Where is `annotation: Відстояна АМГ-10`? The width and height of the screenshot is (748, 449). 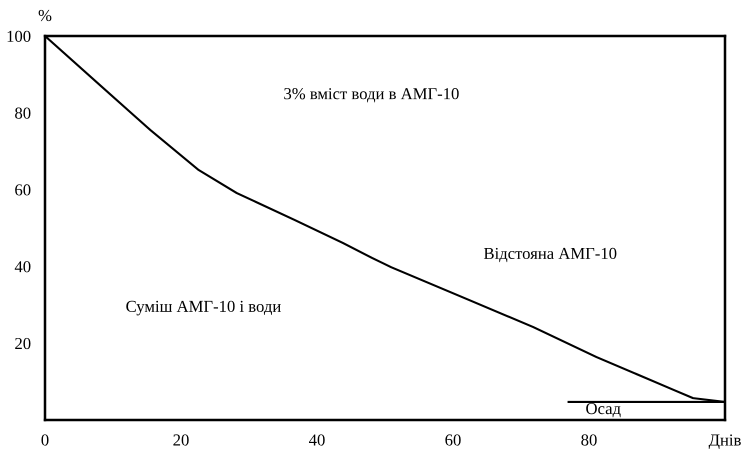
annotation: Відстояна АМГ-10 is located at coordinates (550, 255).